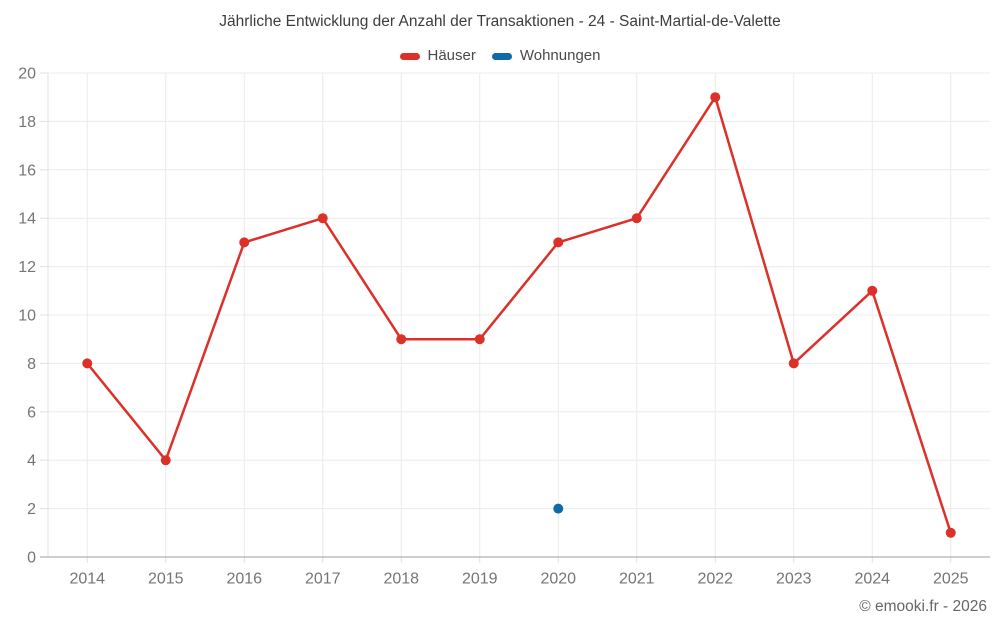 This screenshot has width=1000, height=625. I want to click on y-axis-tick-label: 18, so click(27, 122).